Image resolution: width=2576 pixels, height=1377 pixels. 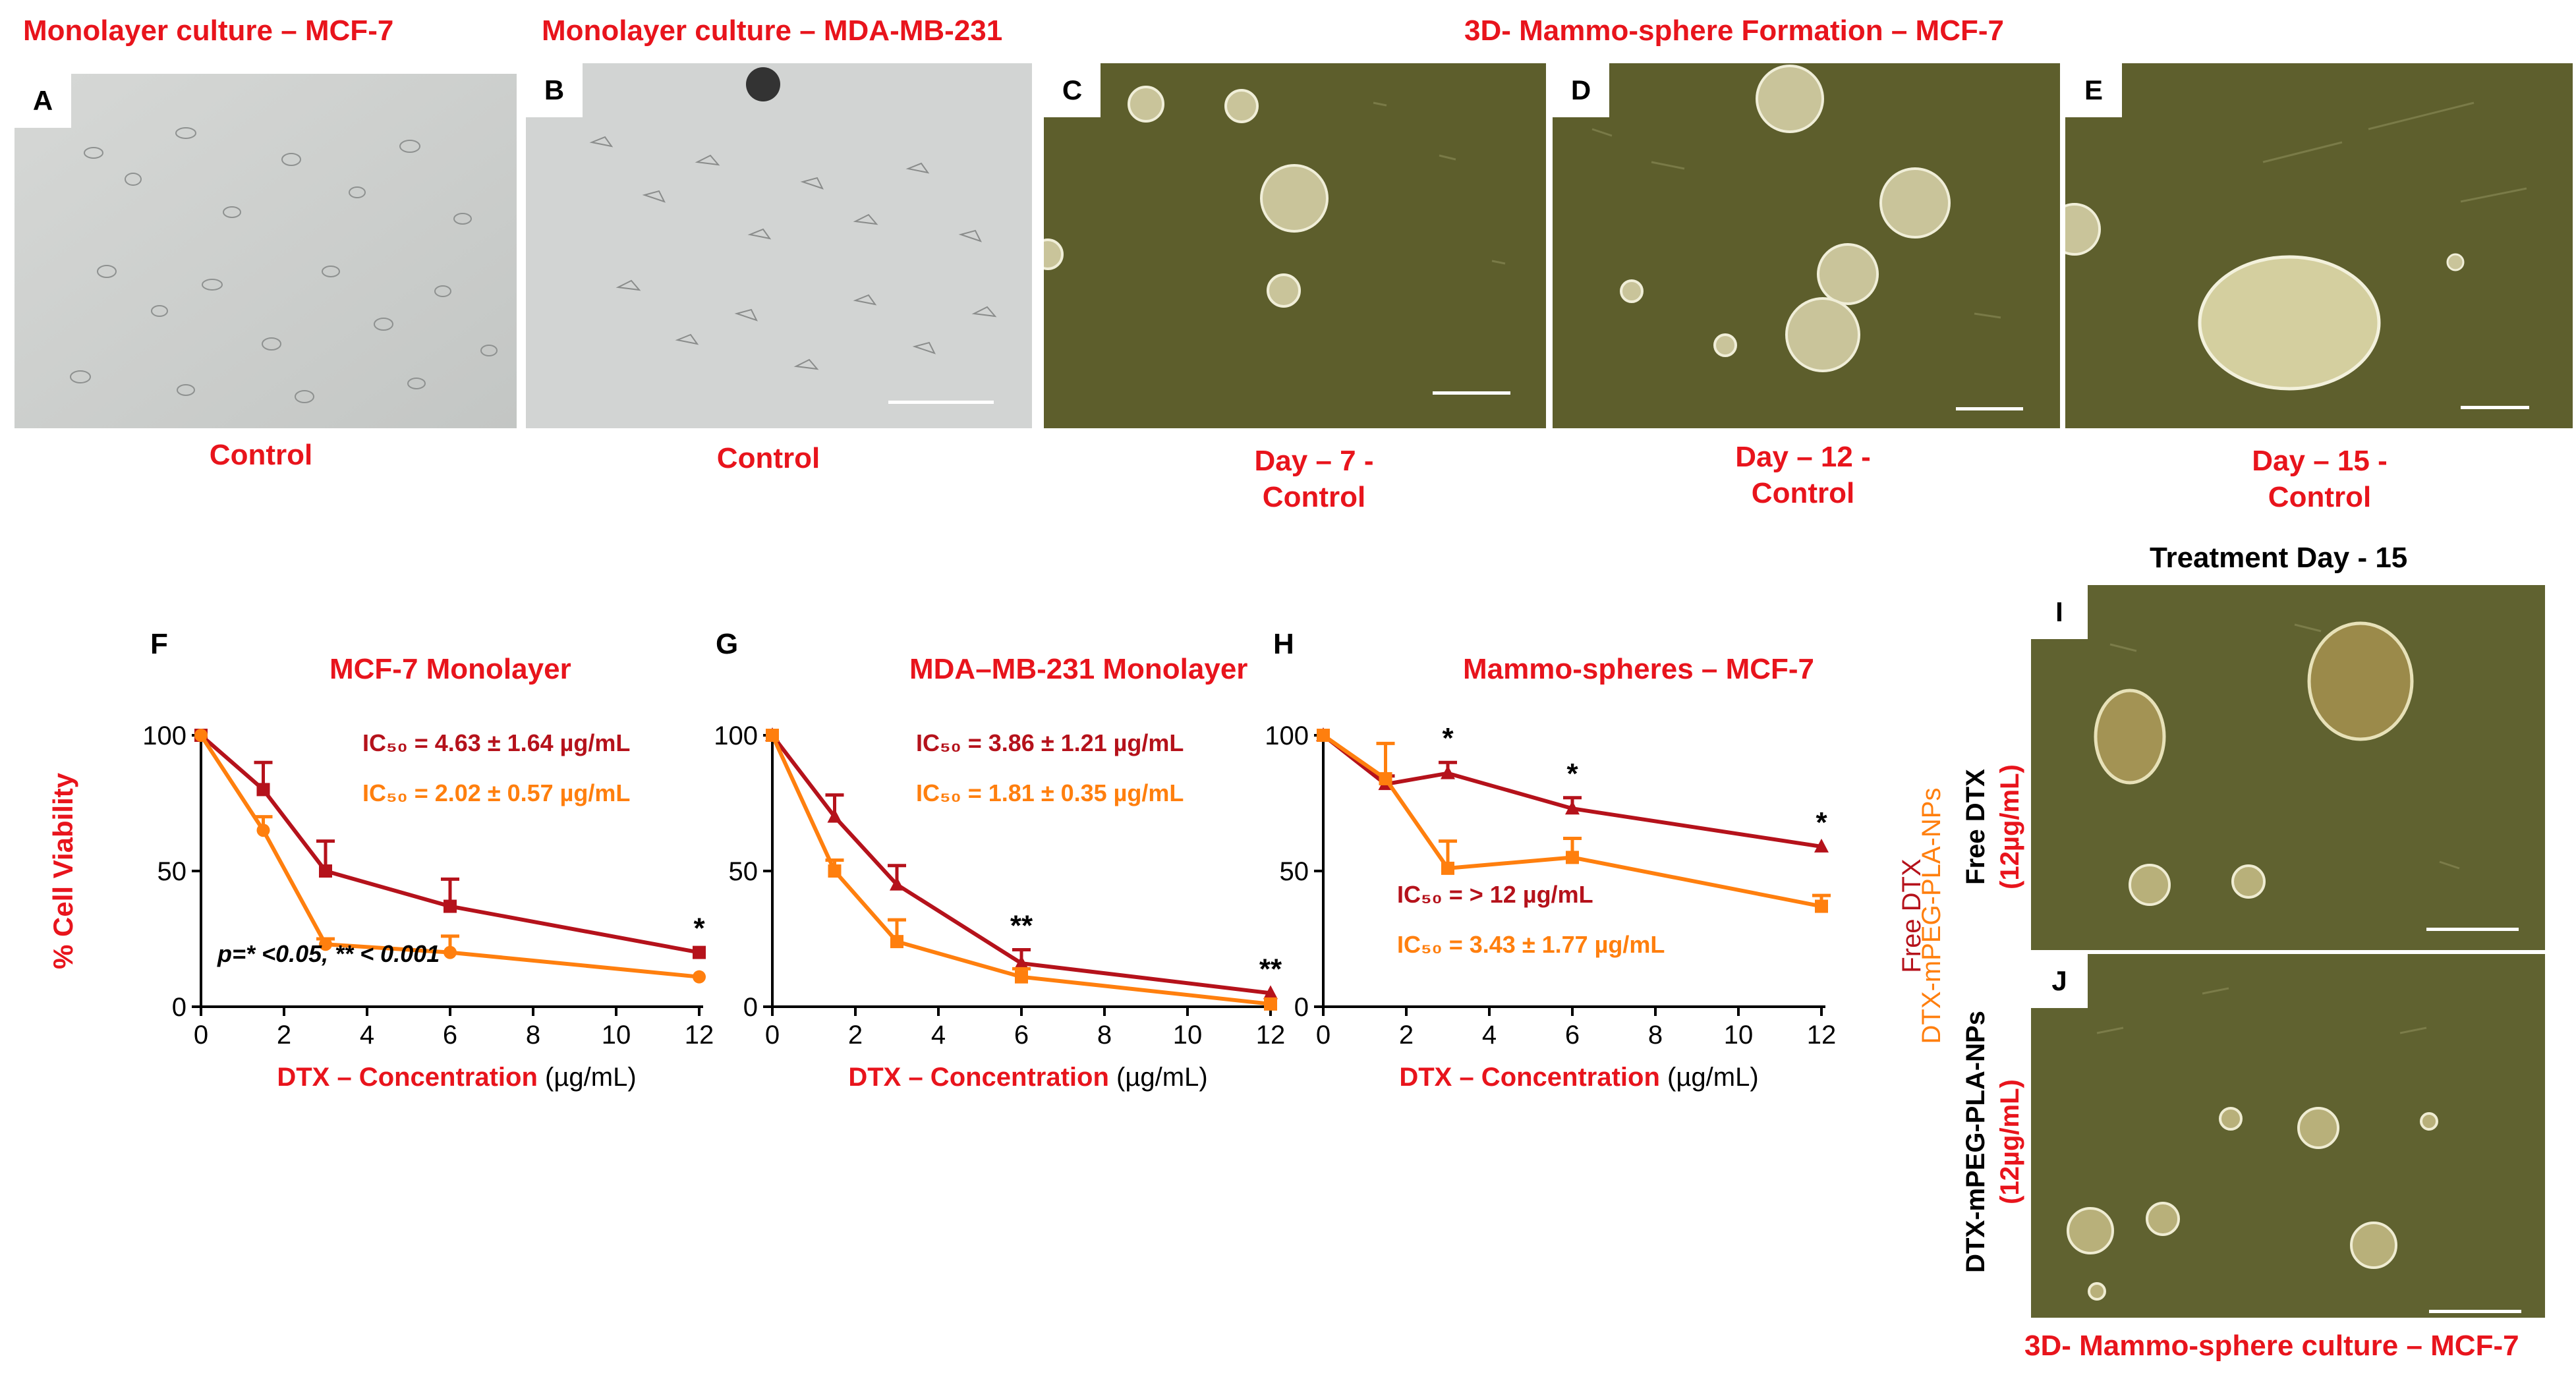 I want to click on caption-d-line2: Control, so click(x=1803, y=493).